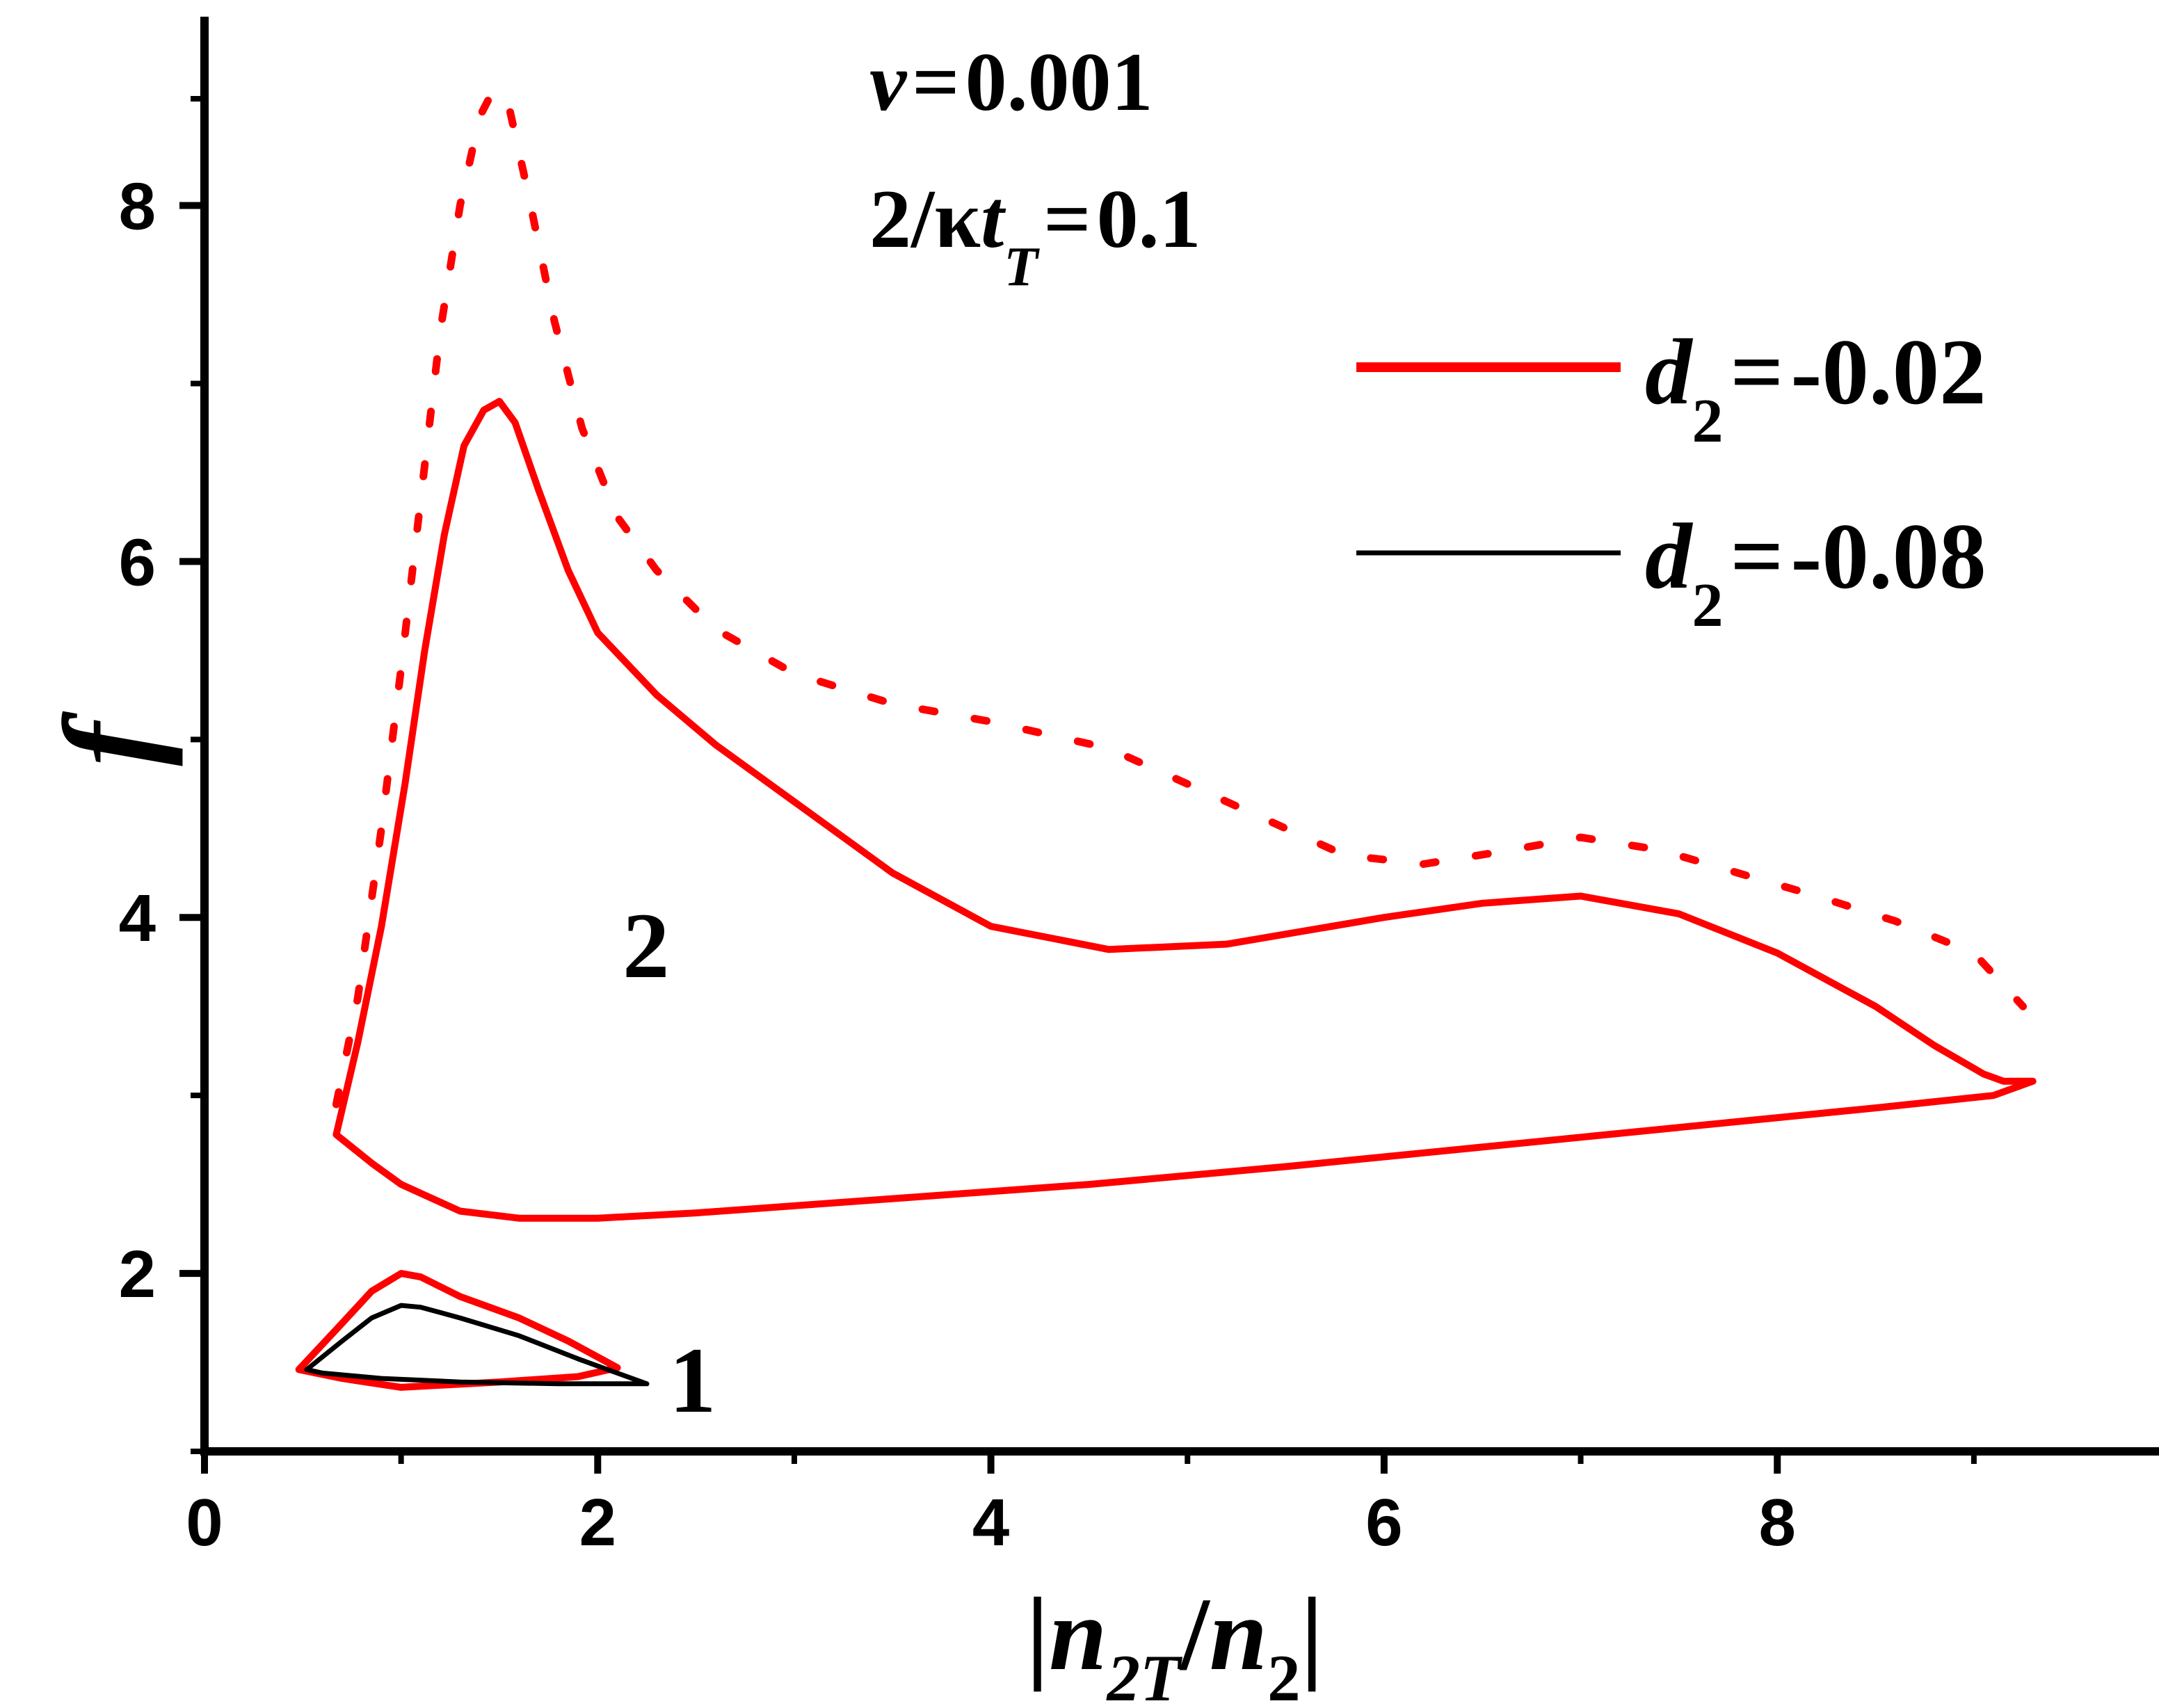  I want to click on x-tick-label: 6, so click(1383, 1522).